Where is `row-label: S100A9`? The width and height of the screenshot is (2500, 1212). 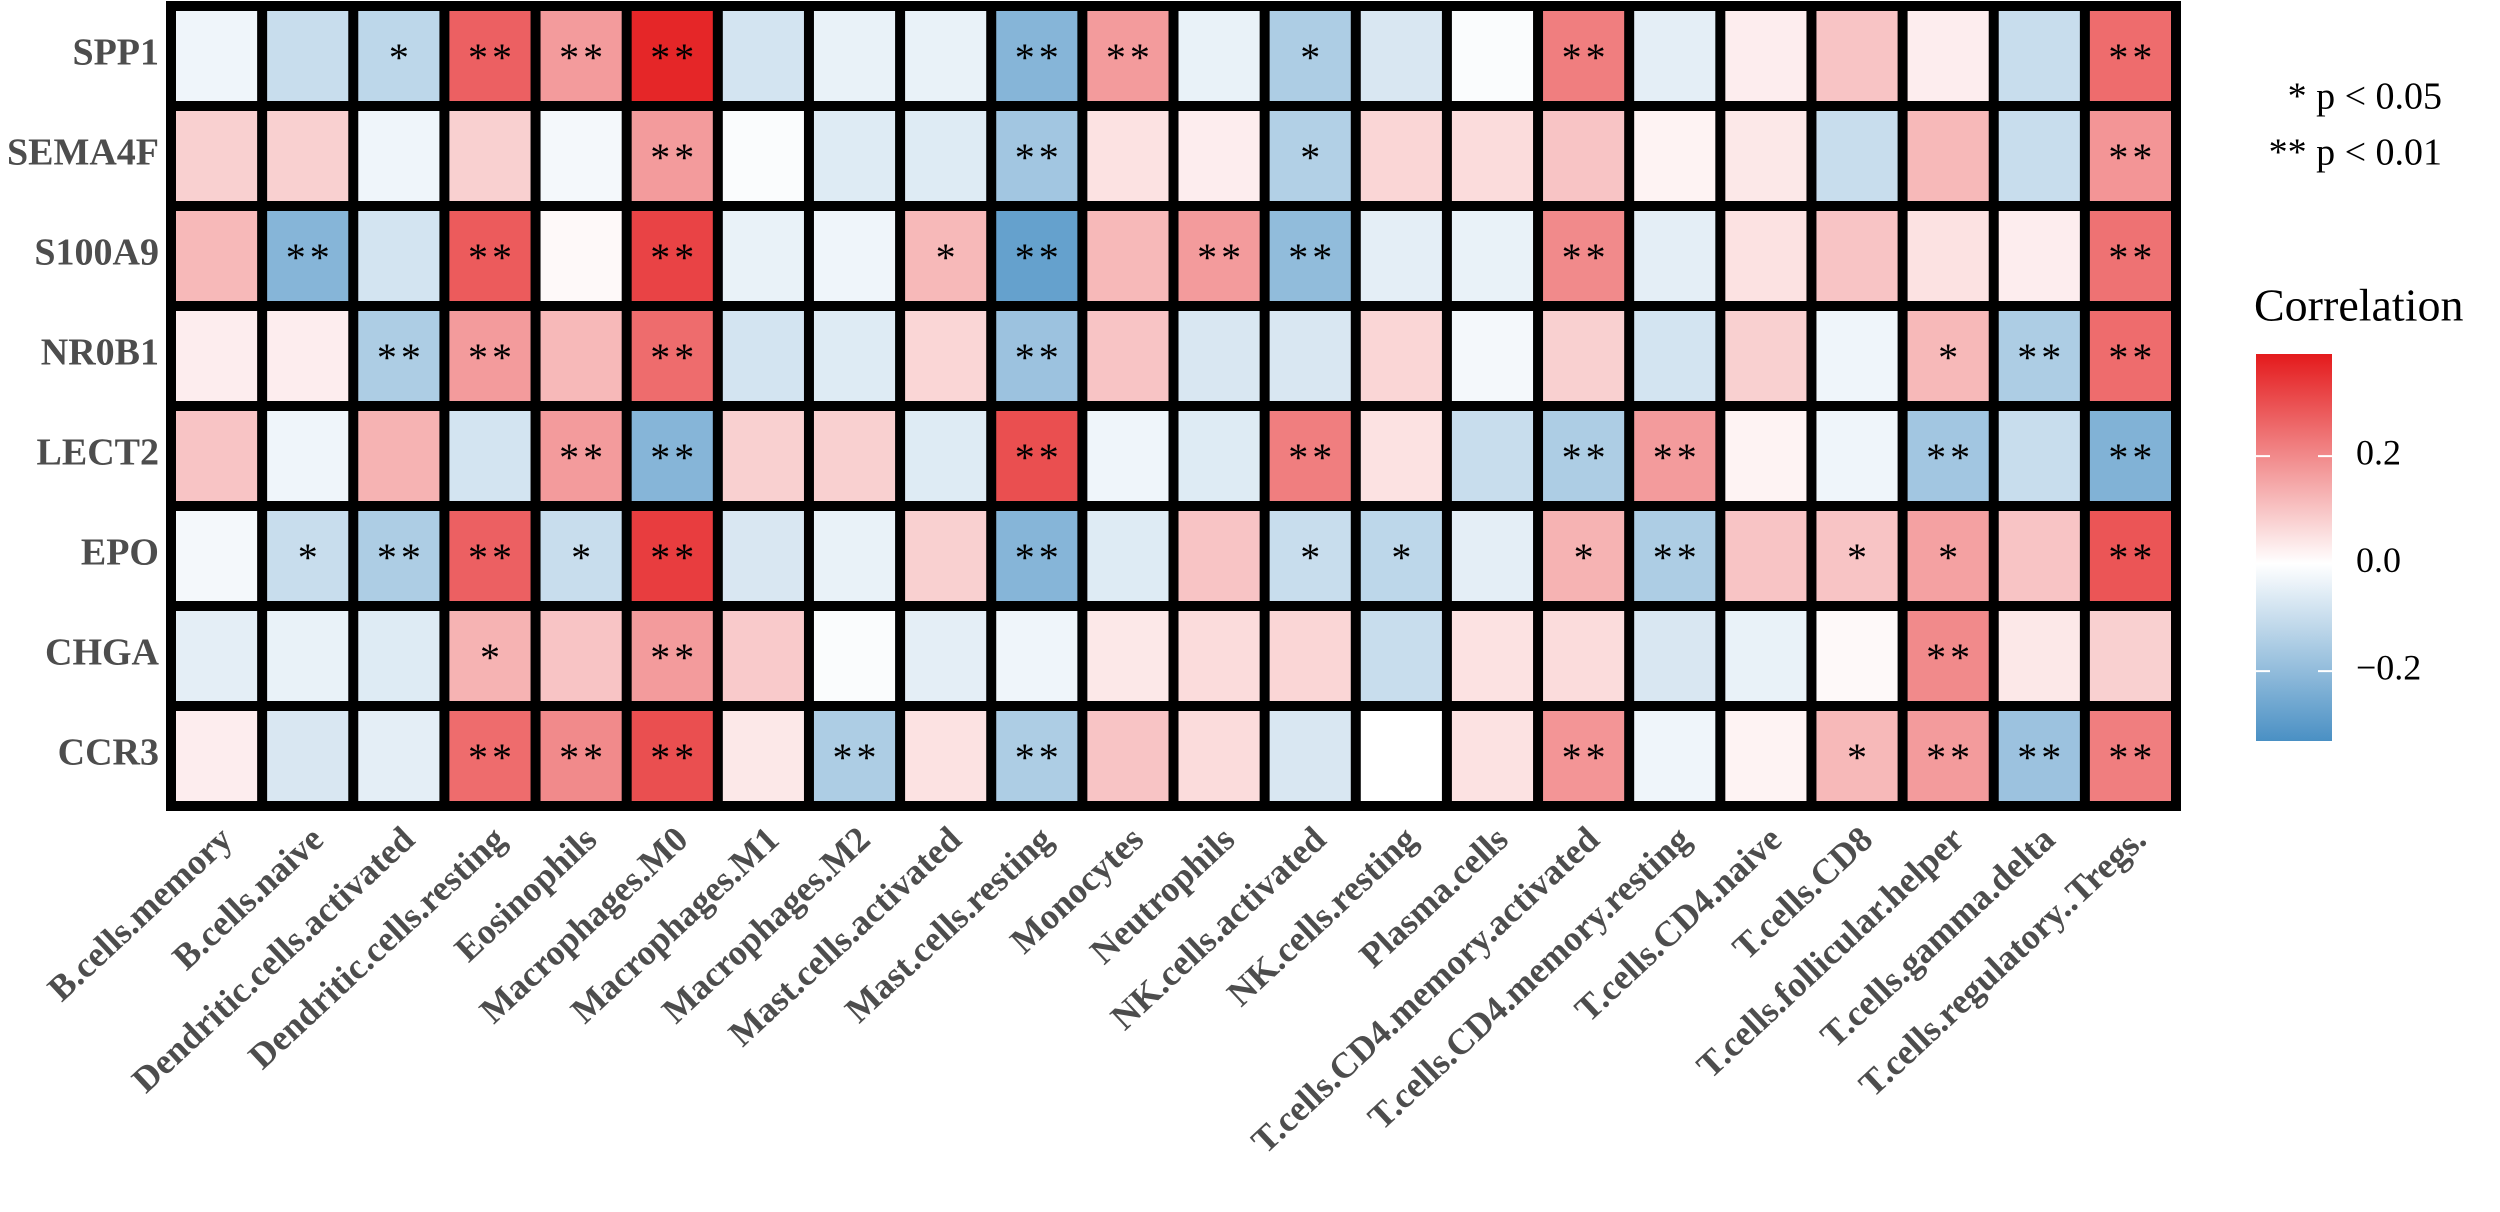
row-label: S100A9 is located at coordinates (96, 253).